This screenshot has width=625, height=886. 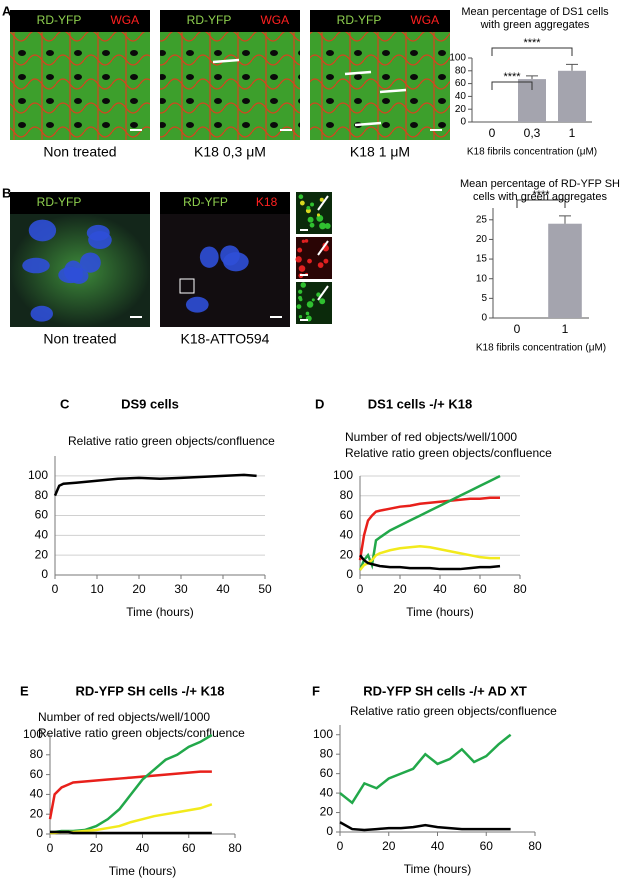 I want to click on x-axis-label: K18 fibrils concentration (μM), so click(x=532, y=152).